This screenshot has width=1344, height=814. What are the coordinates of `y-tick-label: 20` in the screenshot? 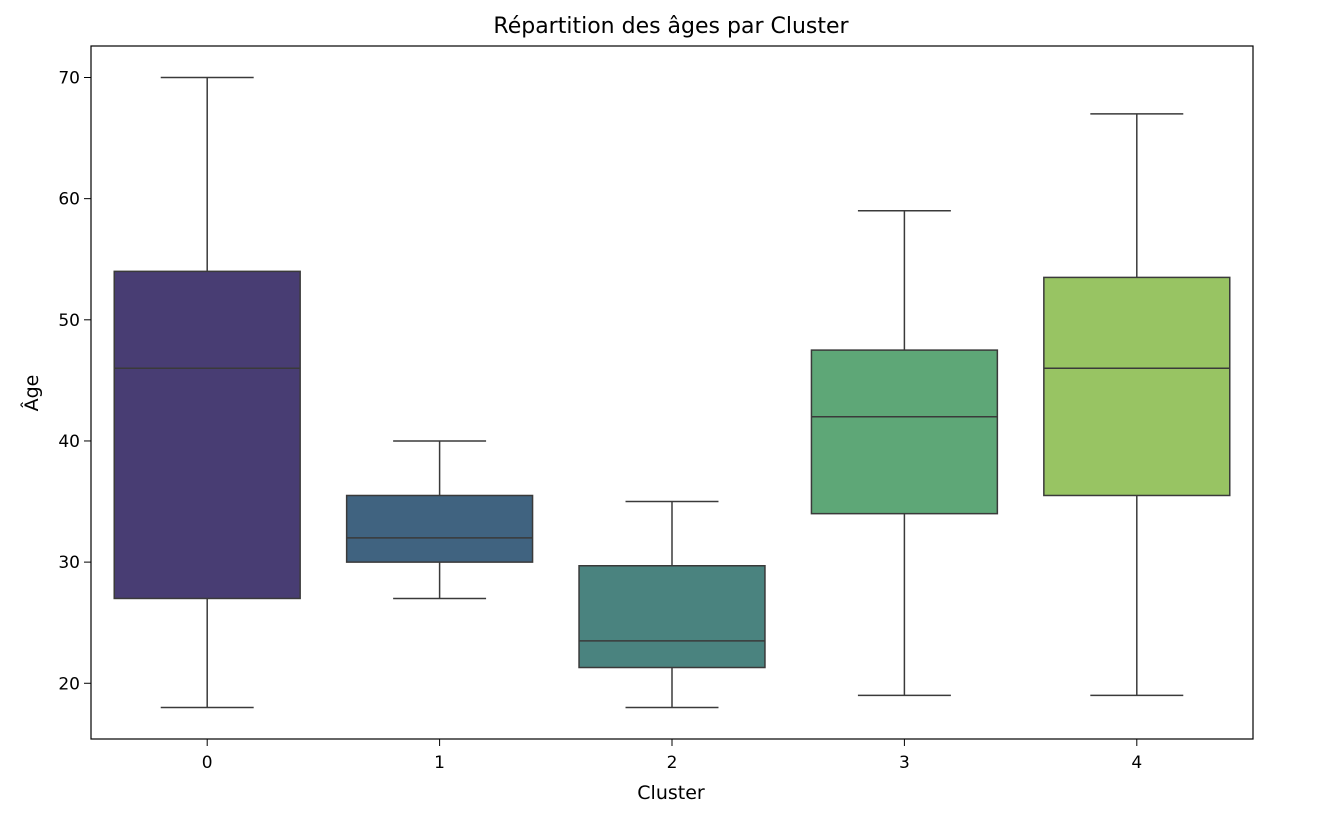 It's located at (69, 684).